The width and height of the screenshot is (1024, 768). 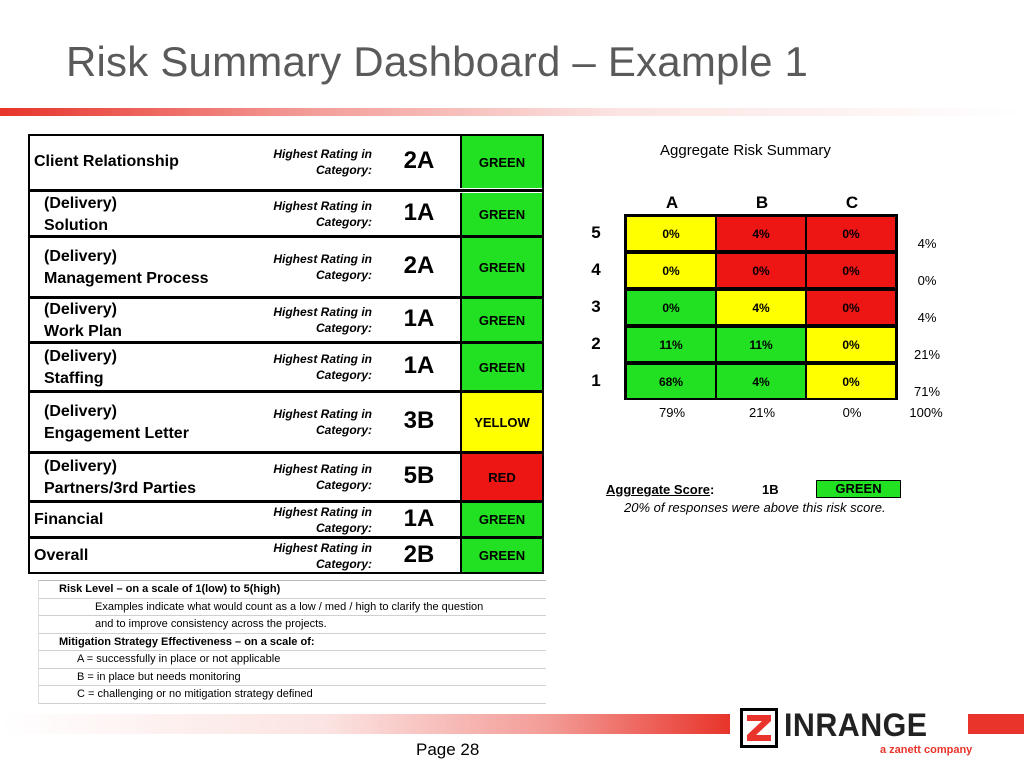 I want to click on matrix-column-total: 21%, so click(x=762, y=412).